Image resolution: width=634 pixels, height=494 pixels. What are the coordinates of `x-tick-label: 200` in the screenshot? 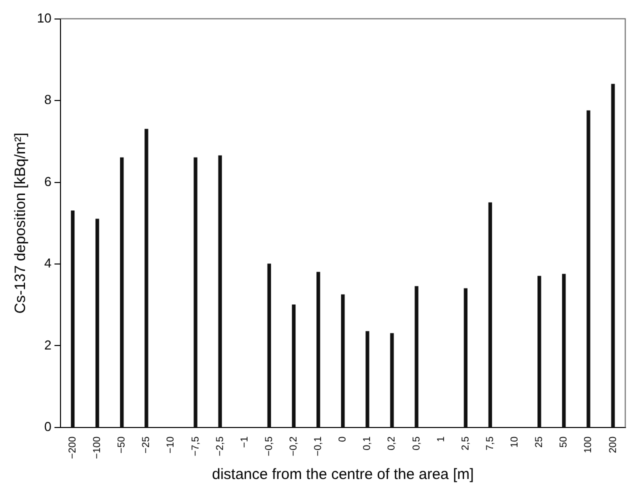 It's located at (613, 445).